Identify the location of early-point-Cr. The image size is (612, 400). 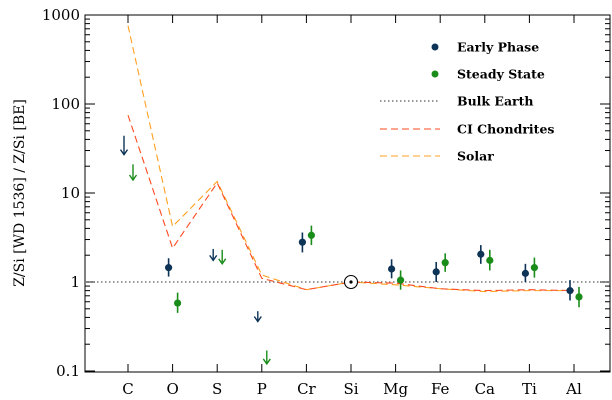
(302, 242).